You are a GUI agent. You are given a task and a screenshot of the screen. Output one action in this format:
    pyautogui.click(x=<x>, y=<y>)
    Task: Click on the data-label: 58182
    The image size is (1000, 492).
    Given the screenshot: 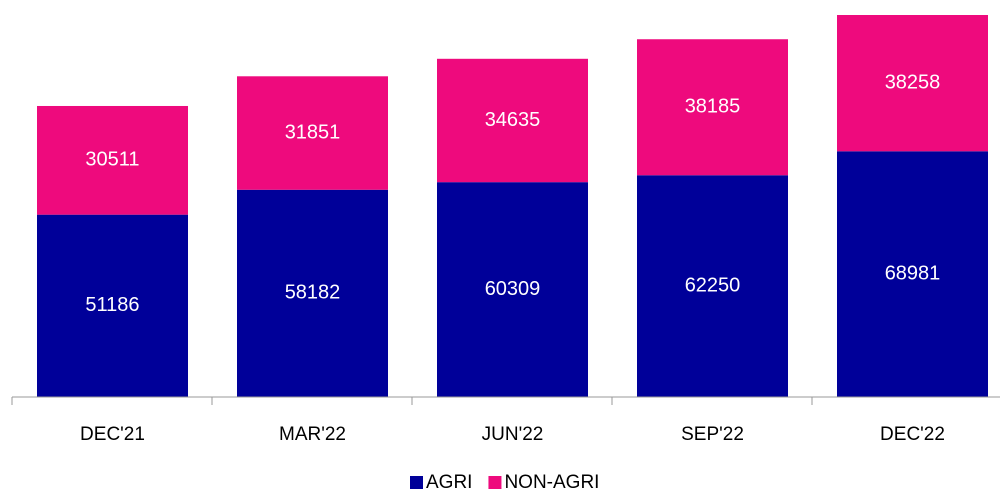 What is the action you would take?
    pyautogui.click(x=313, y=293)
    